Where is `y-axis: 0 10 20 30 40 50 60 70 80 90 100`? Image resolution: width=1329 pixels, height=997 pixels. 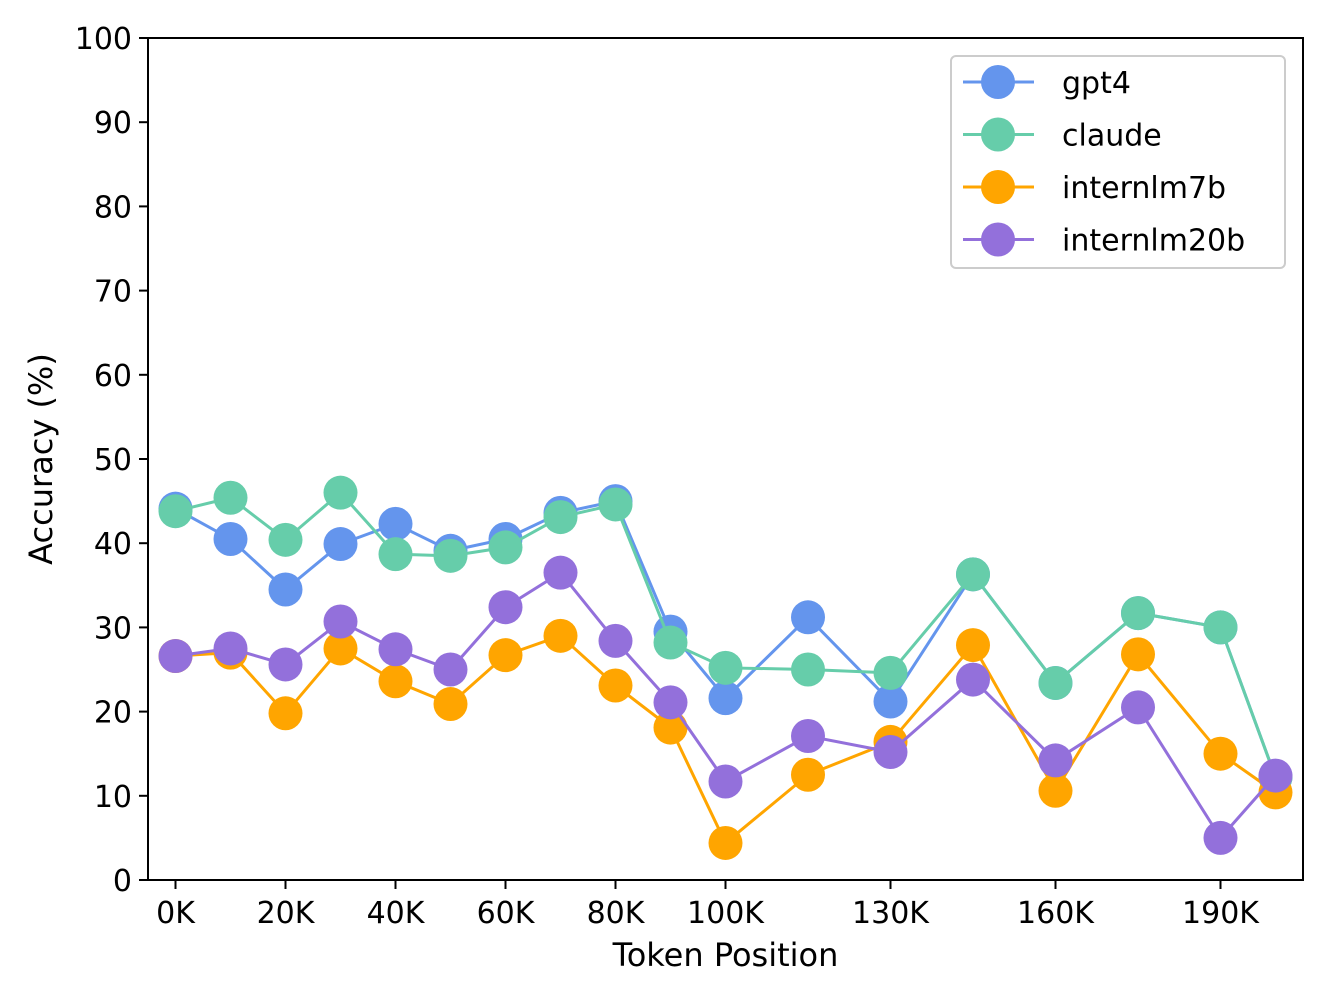 y-axis: 0 10 20 30 40 50 60 70 80 90 100 is located at coordinates (111, 460).